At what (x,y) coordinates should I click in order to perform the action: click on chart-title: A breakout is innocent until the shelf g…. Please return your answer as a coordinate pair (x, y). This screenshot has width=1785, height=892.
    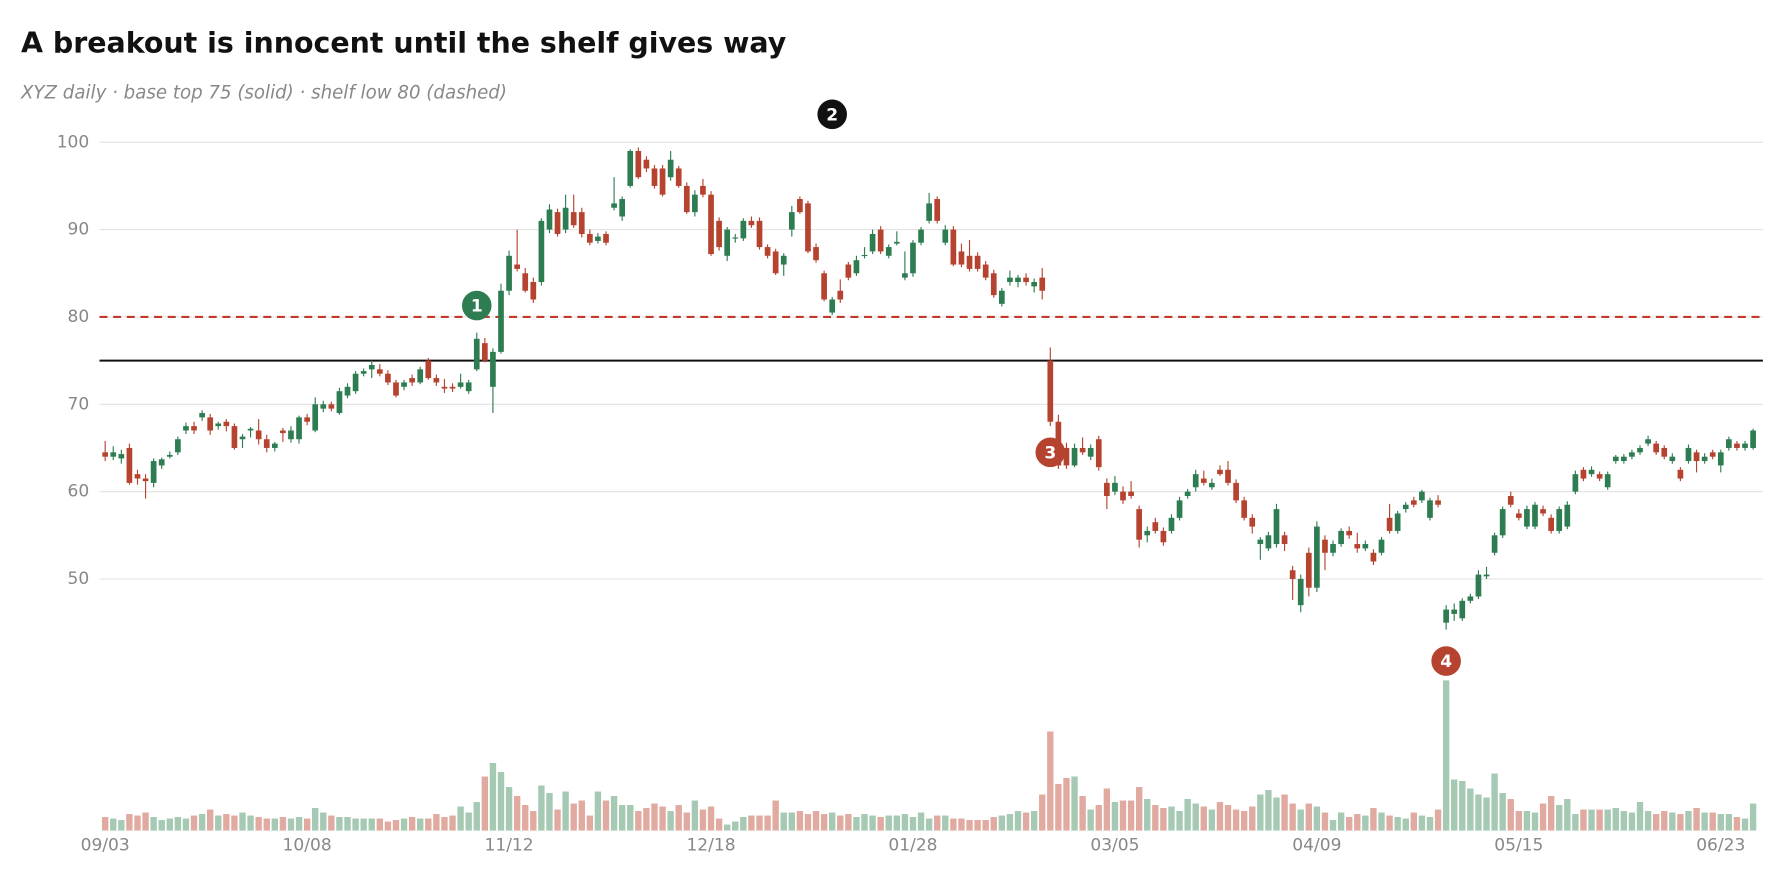
    Looking at the image, I should click on (404, 42).